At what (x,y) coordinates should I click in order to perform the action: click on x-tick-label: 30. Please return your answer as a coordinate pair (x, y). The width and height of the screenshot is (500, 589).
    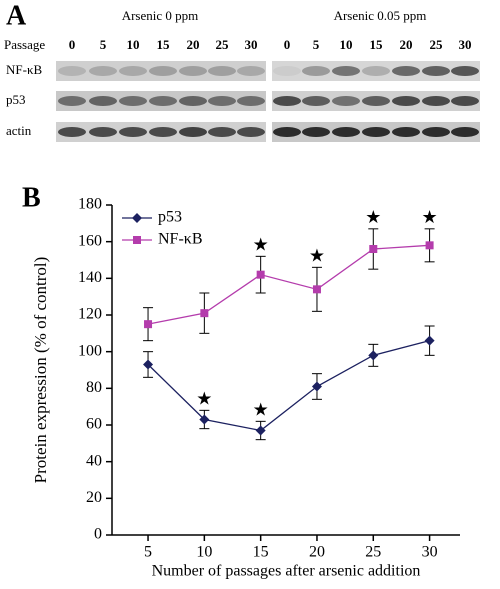
    Looking at the image, I should click on (430, 552).